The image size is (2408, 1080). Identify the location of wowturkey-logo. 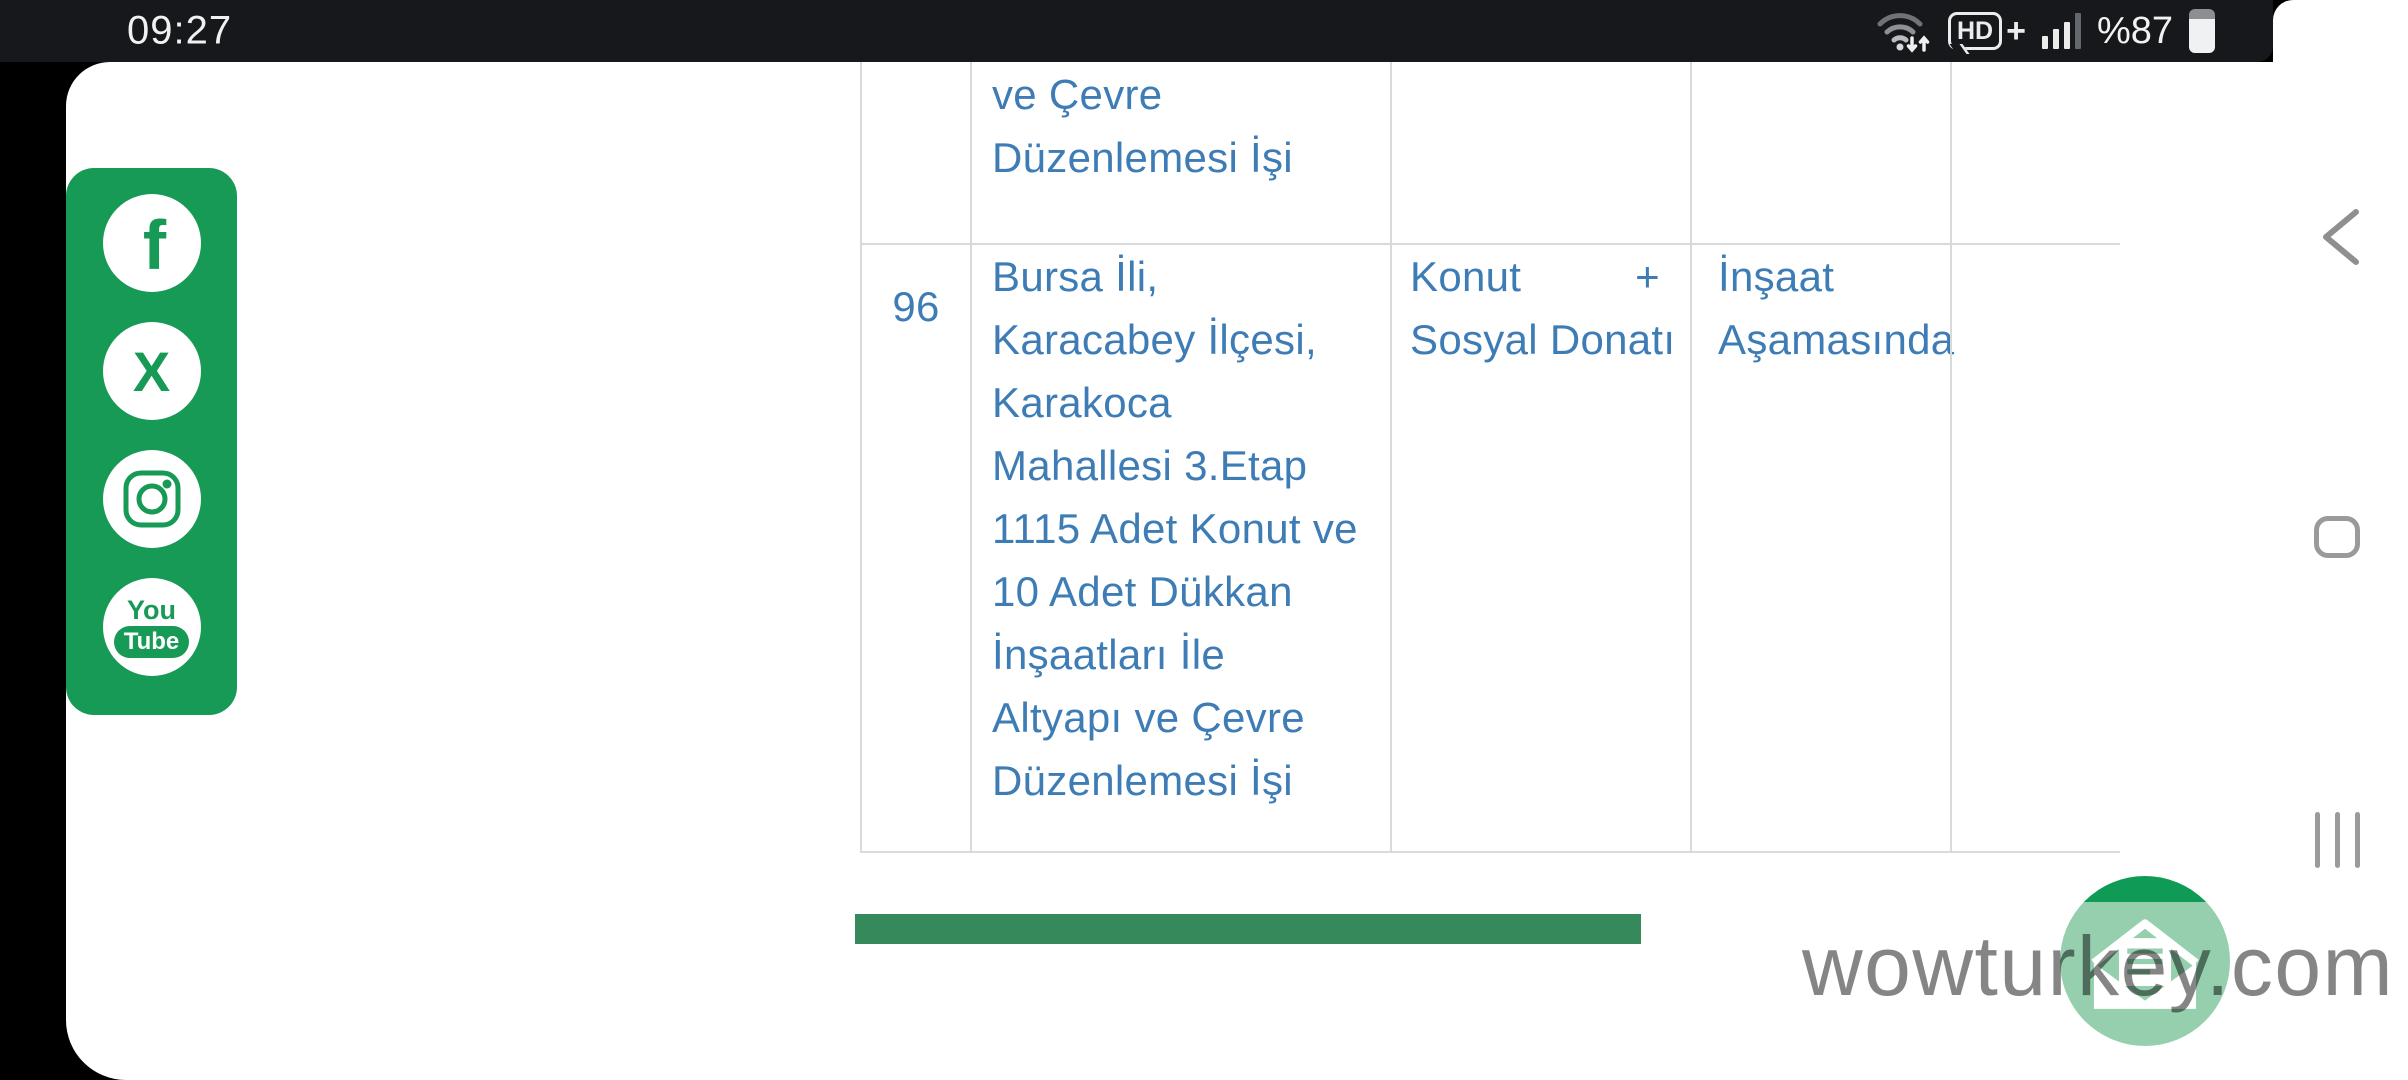
(2145, 961).